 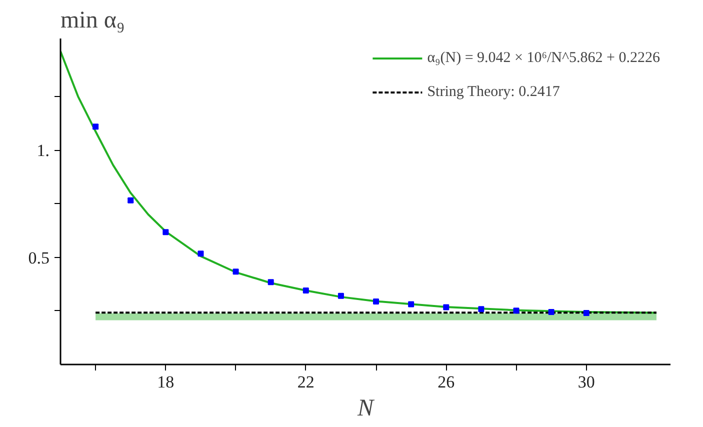 I want to click on x-tick-label: 26, so click(x=446, y=382).